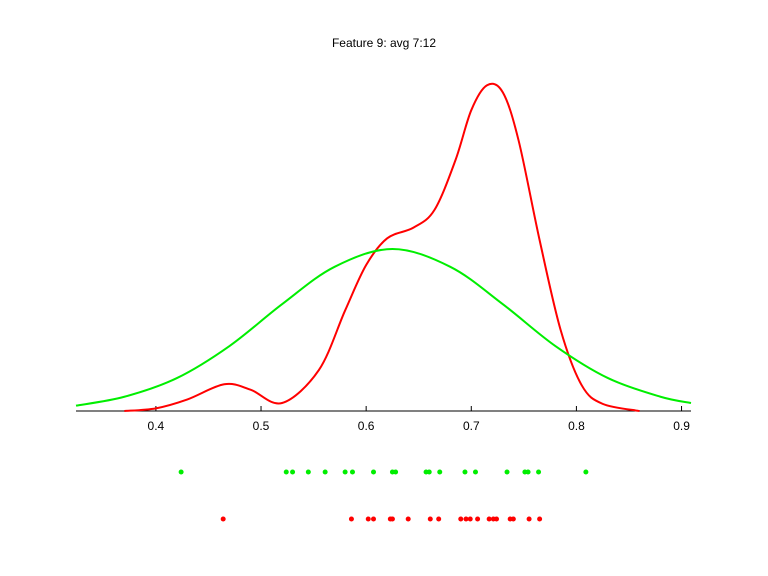  Describe the element at coordinates (366, 426) in the screenshot. I see `x-tick-label: 0.6` at that location.